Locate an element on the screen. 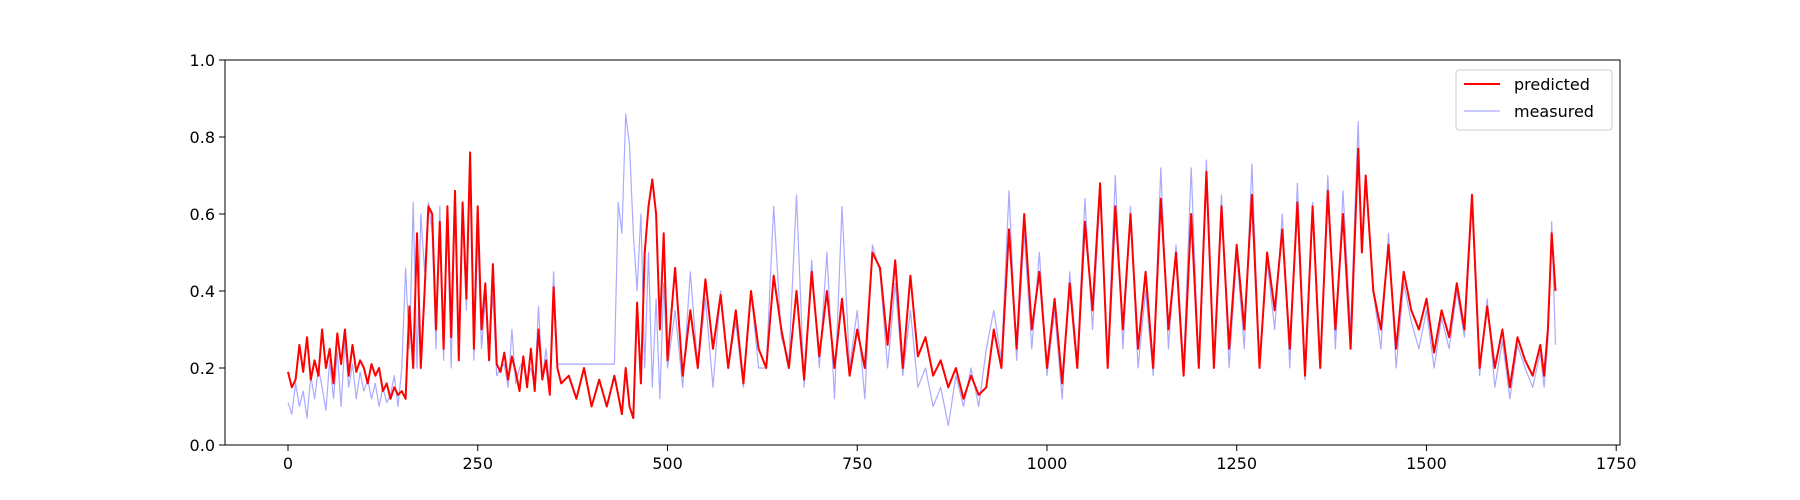  legend: predicted measured is located at coordinates (1534, 100).